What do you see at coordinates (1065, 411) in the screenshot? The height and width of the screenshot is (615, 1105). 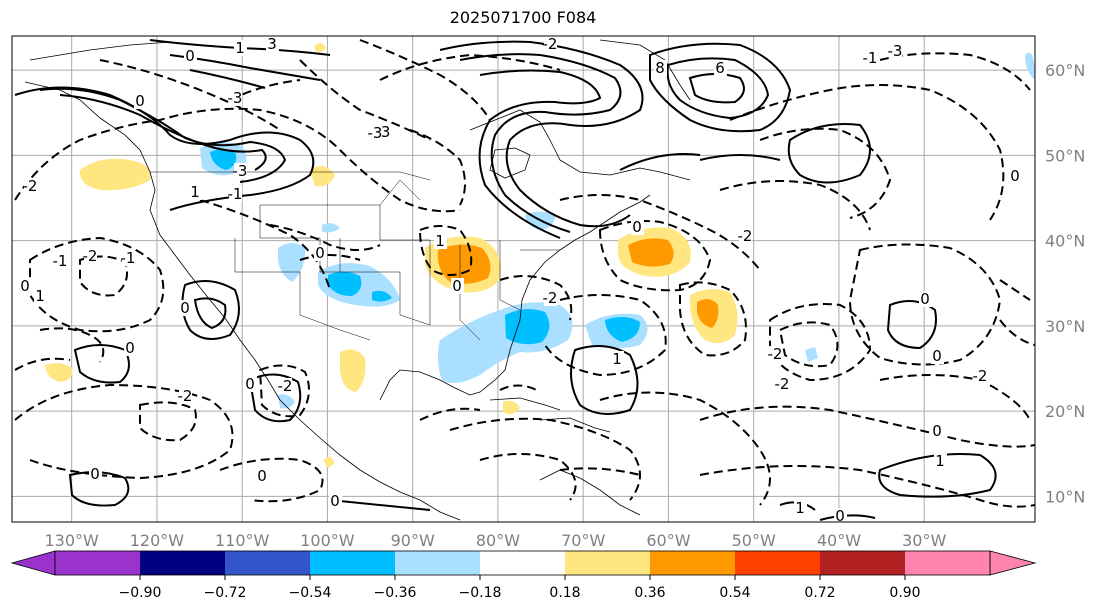 I see `lat-label: 20°N` at bounding box center [1065, 411].